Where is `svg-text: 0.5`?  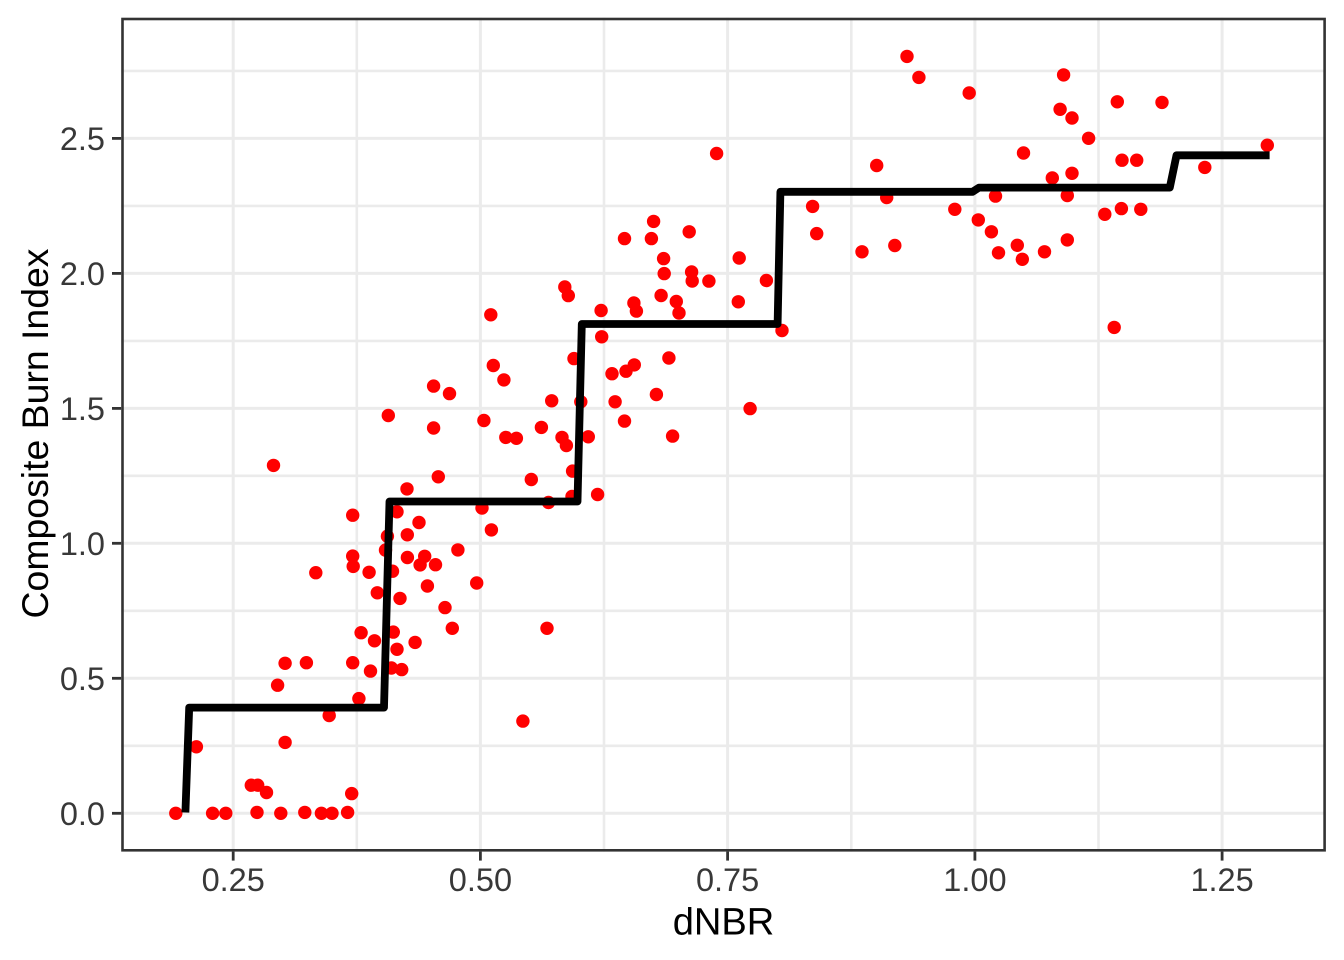 svg-text: 0.5 is located at coordinates (82, 679).